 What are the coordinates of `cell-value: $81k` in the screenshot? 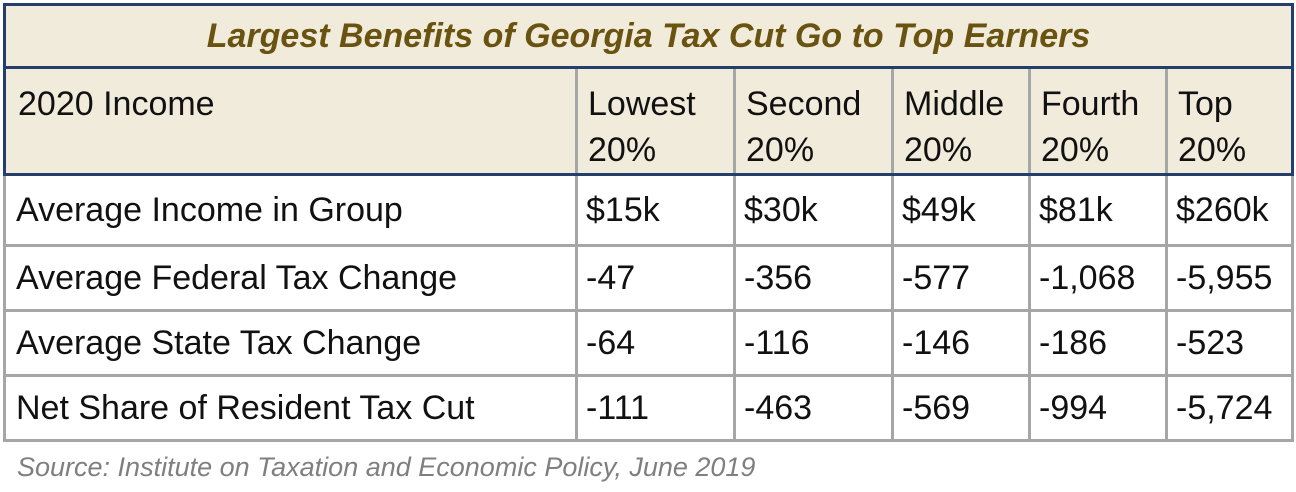 It's located at (1098, 210).